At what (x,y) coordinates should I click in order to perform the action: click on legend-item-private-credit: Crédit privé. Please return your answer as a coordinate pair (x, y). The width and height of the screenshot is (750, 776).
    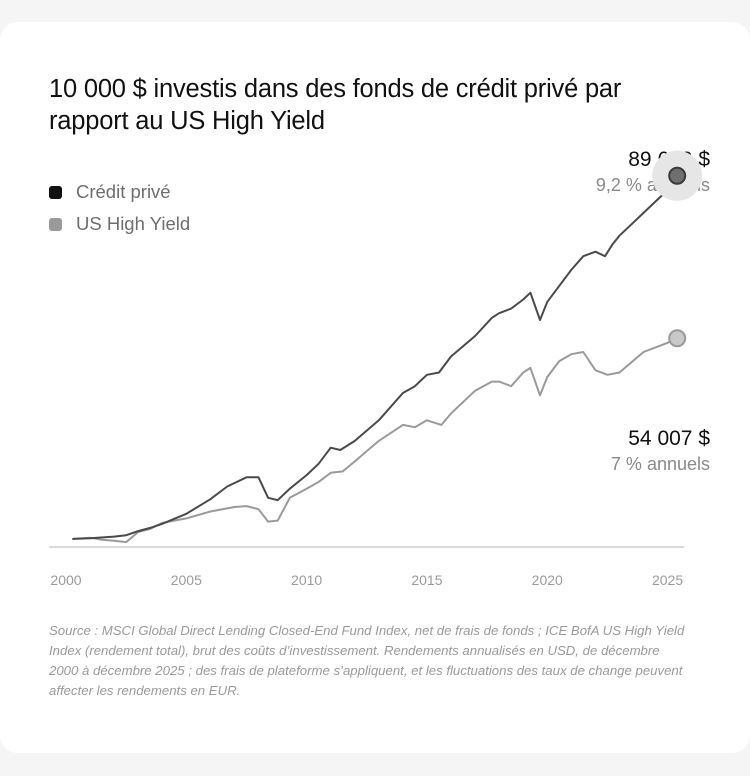
    Looking at the image, I should click on (119, 192).